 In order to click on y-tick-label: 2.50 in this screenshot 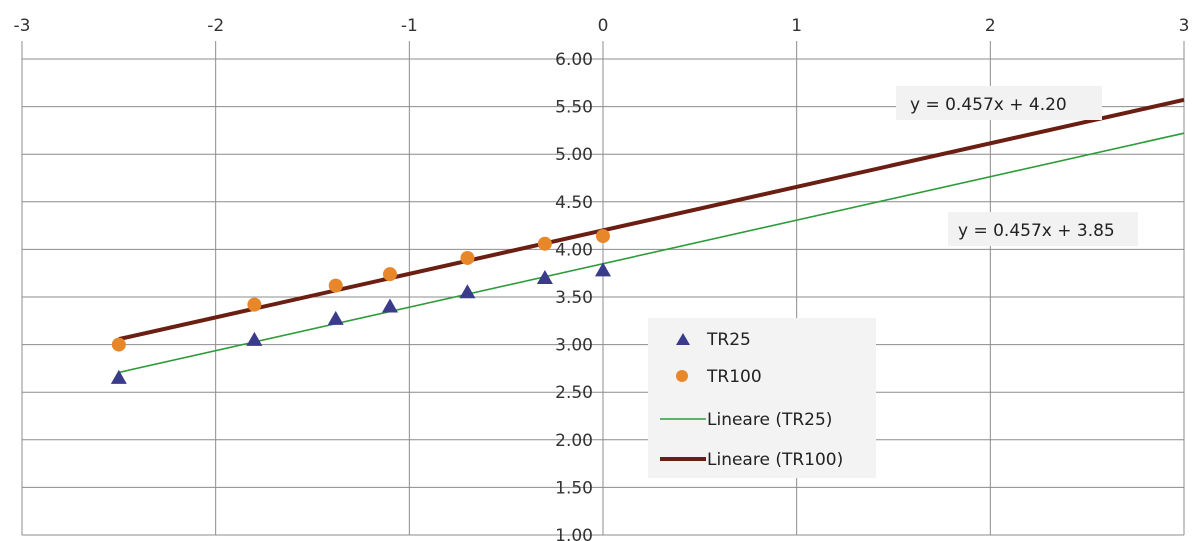, I will do `click(574, 393)`.